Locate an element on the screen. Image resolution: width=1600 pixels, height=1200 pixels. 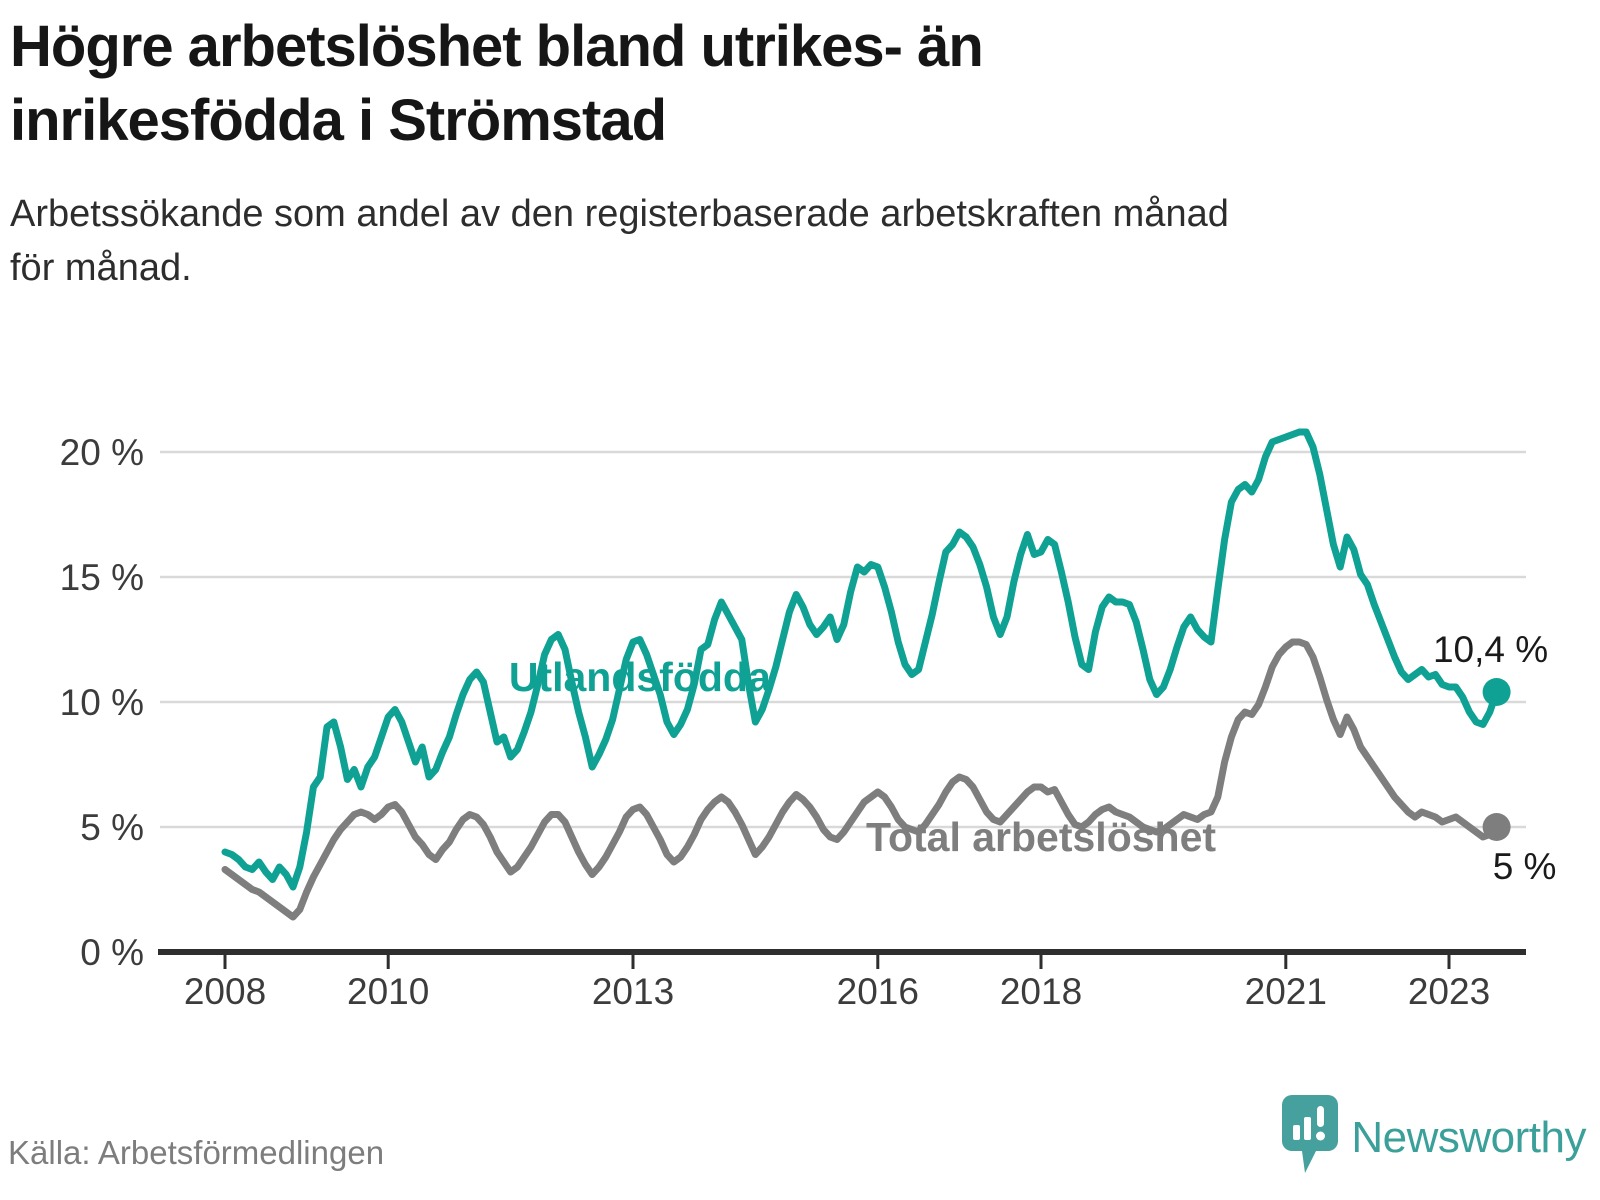
series-label-utlandsfodda: Utlandsfödda is located at coordinates (640, 677).